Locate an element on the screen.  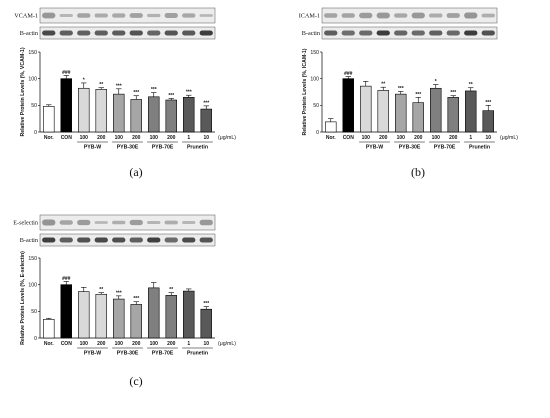
blot-actin-1-frame is located at coordinates (409, 33).